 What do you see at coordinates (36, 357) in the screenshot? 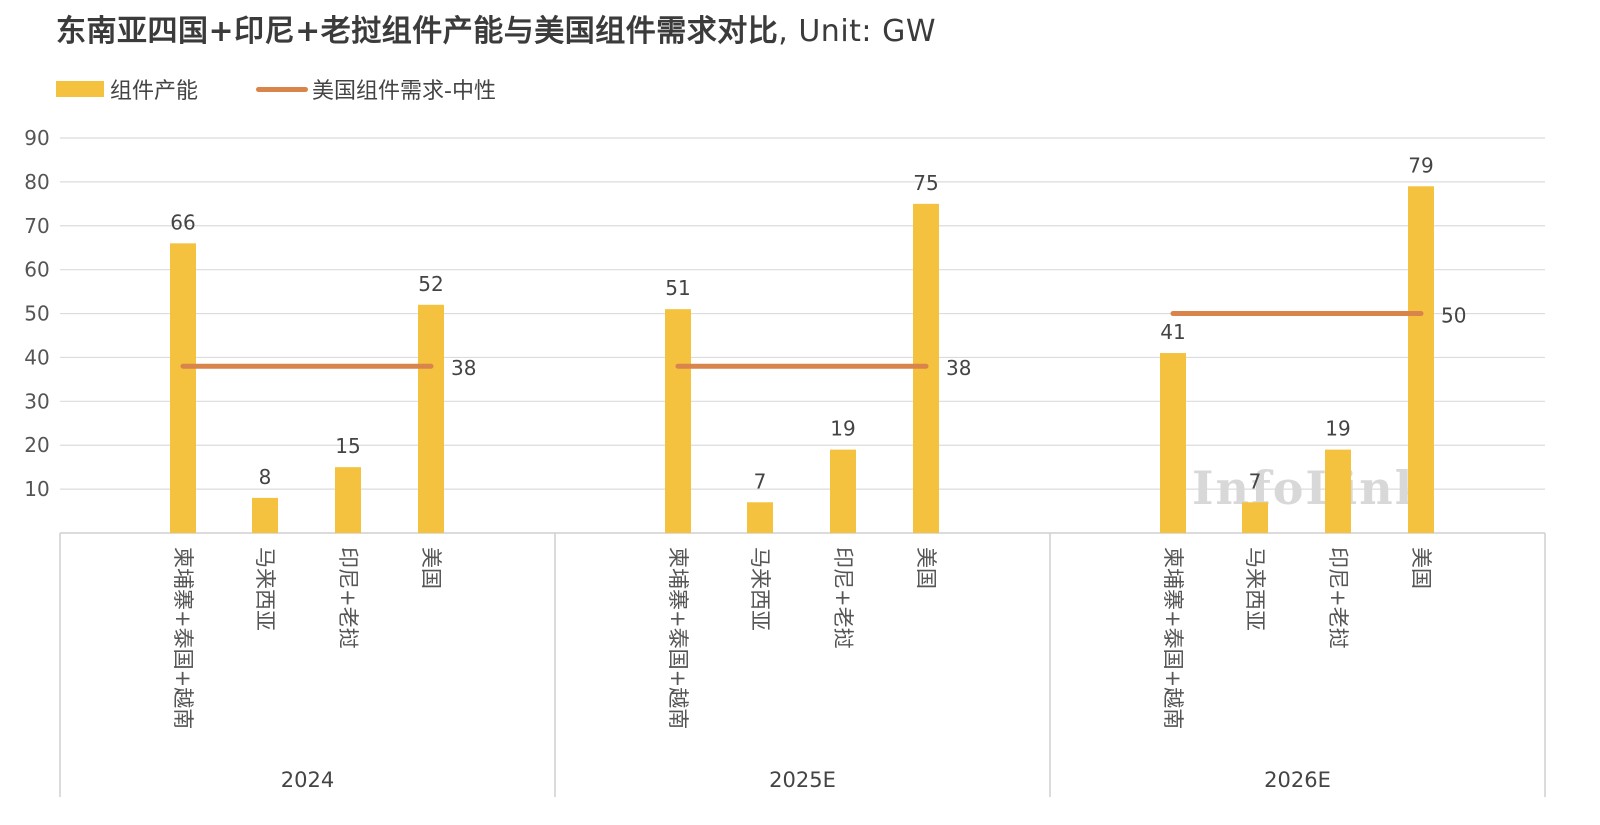
I see `y-tick-label-40: 40` at bounding box center [36, 357].